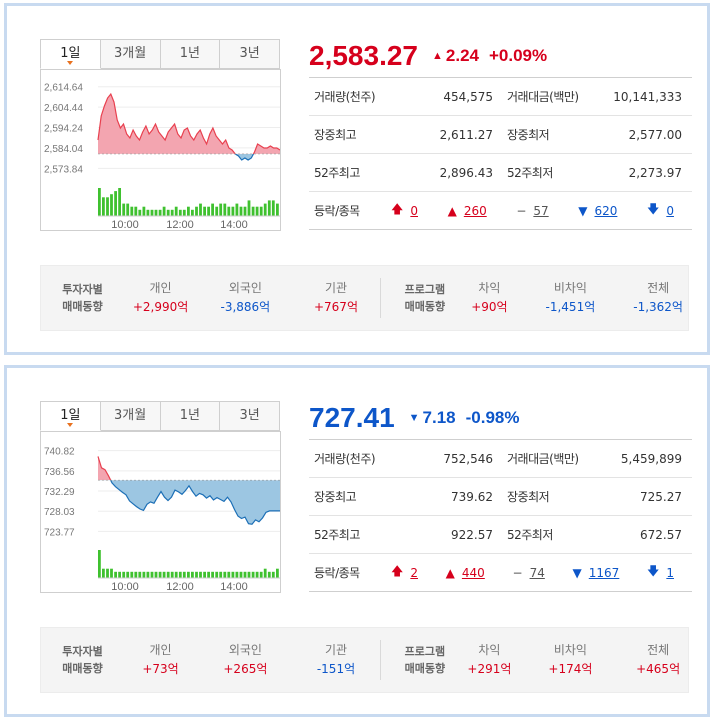 This screenshot has height=725, width=715. I want to click on breadth-count-link: 1167, so click(604, 572).